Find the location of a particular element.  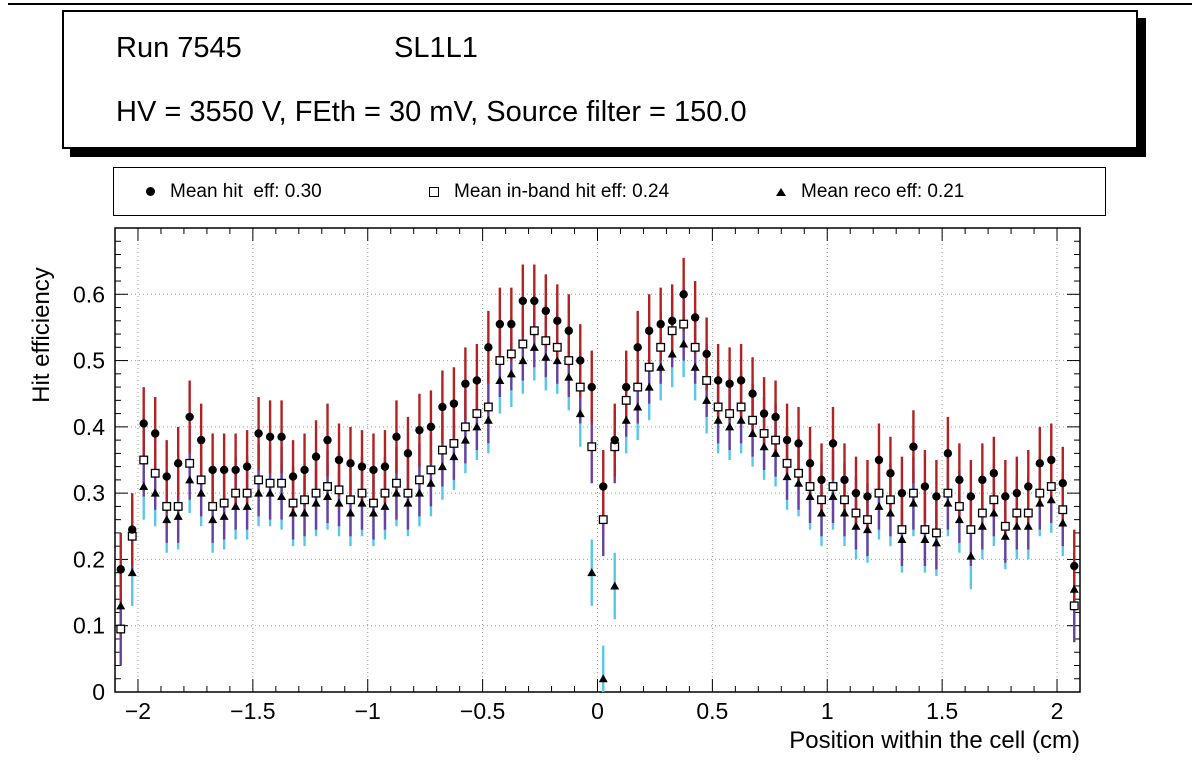

legend-entry-inband: Mean in-band hit eff: 0.24 is located at coordinates (549, 191).